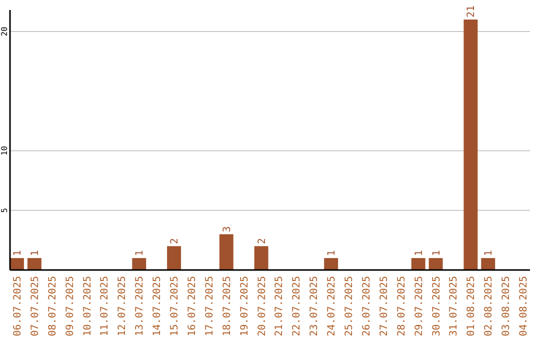 The height and width of the screenshot is (340, 540). I want to click on x-tick-label: 30.07.2025, so click(436, 306).